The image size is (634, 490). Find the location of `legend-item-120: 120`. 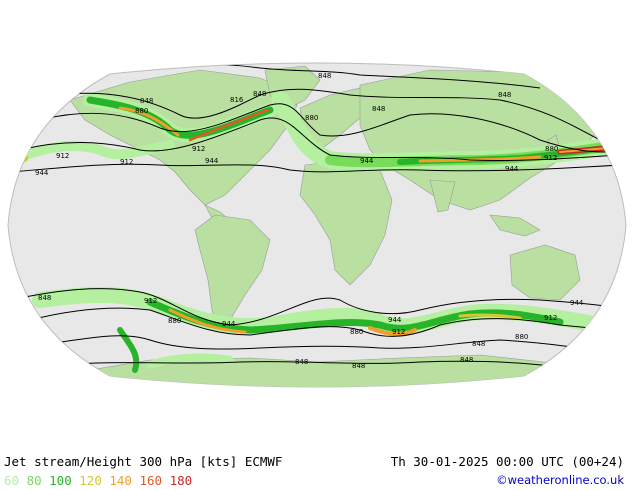

legend-item-120: 120 is located at coordinates (94, 480).